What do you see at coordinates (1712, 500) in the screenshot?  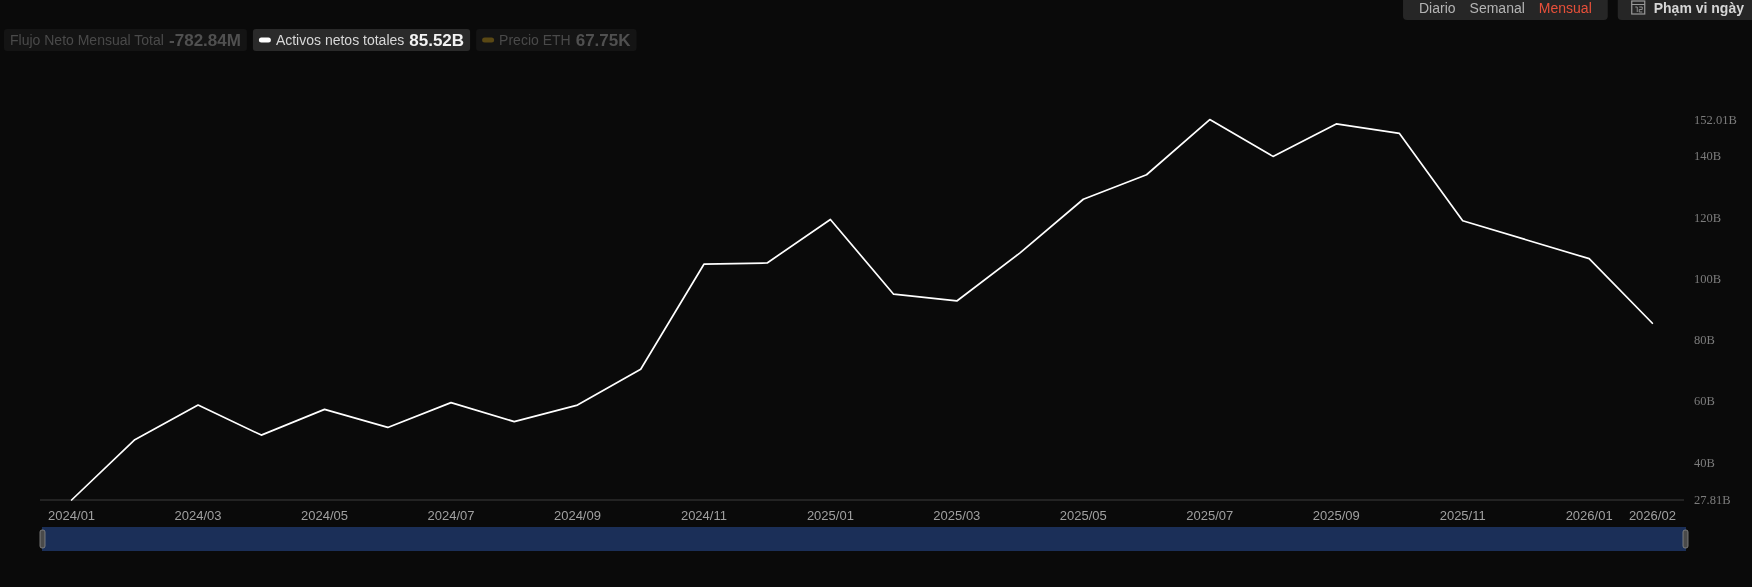 I see `y-tick-label: 27.81B` at bounding box center [1712, 500].